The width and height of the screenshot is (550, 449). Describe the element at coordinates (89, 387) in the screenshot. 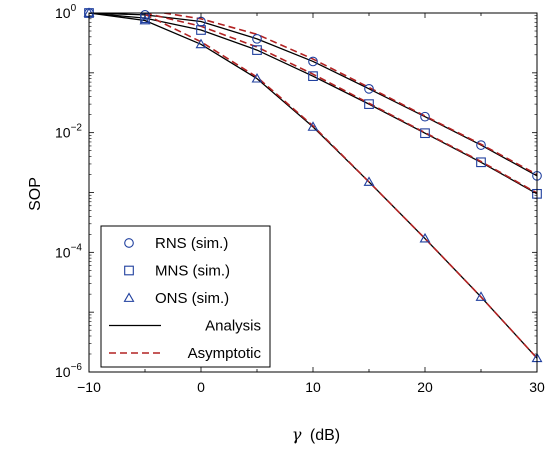

I see `x-tick-label: −10` at that location.